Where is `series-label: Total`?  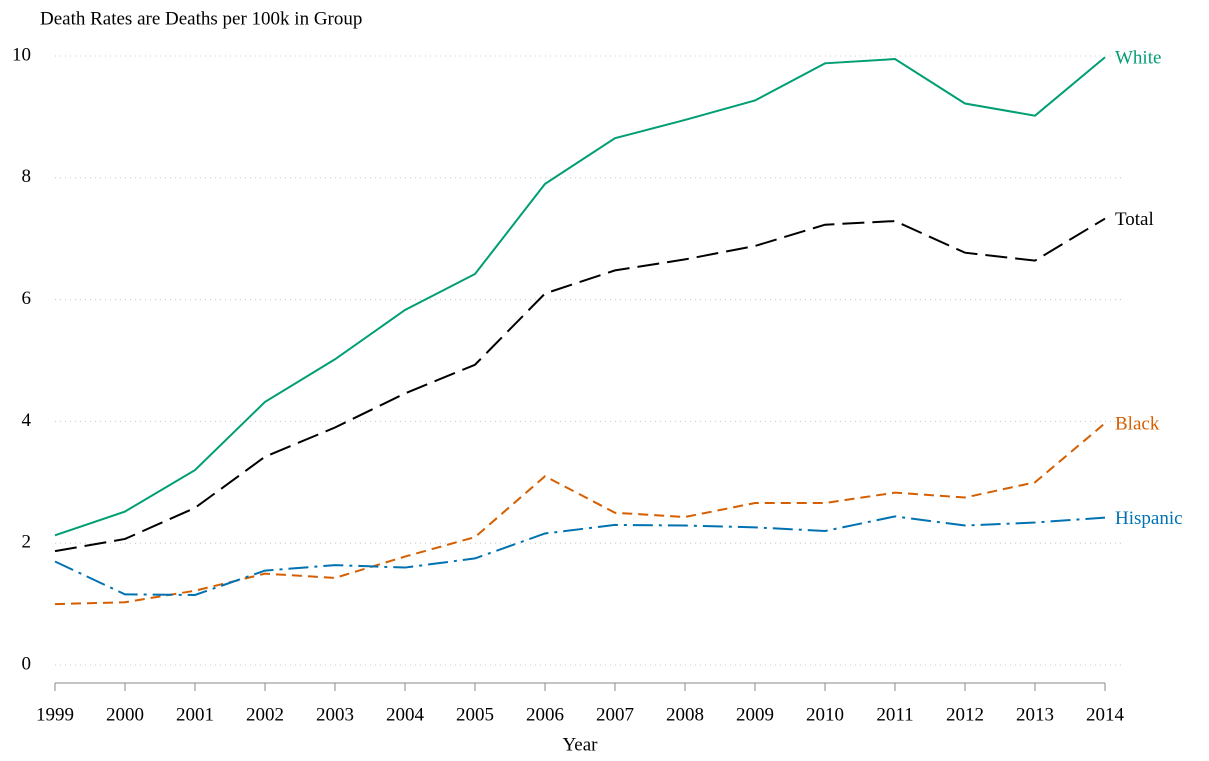 series-label: Total is located at coordinates (1134, 219).